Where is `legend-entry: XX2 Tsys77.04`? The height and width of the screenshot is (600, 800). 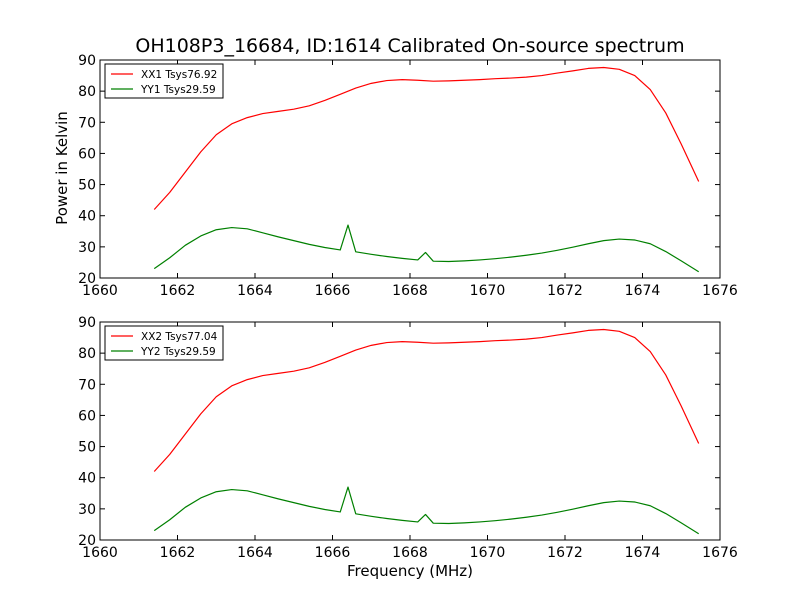
legend-entry: XX2 Tsys77.04 is located at coordinates (179, 337).